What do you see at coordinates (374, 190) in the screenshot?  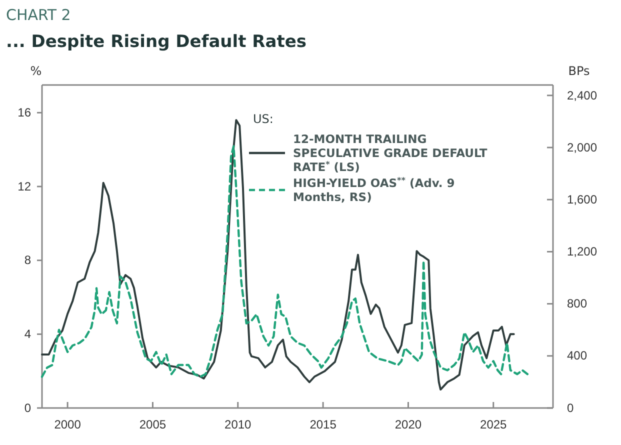 I see `text: HIGH-YIELD OAS$^{**}$ (Adv. 9 Months, RS)` at bounding box center [374, 190].